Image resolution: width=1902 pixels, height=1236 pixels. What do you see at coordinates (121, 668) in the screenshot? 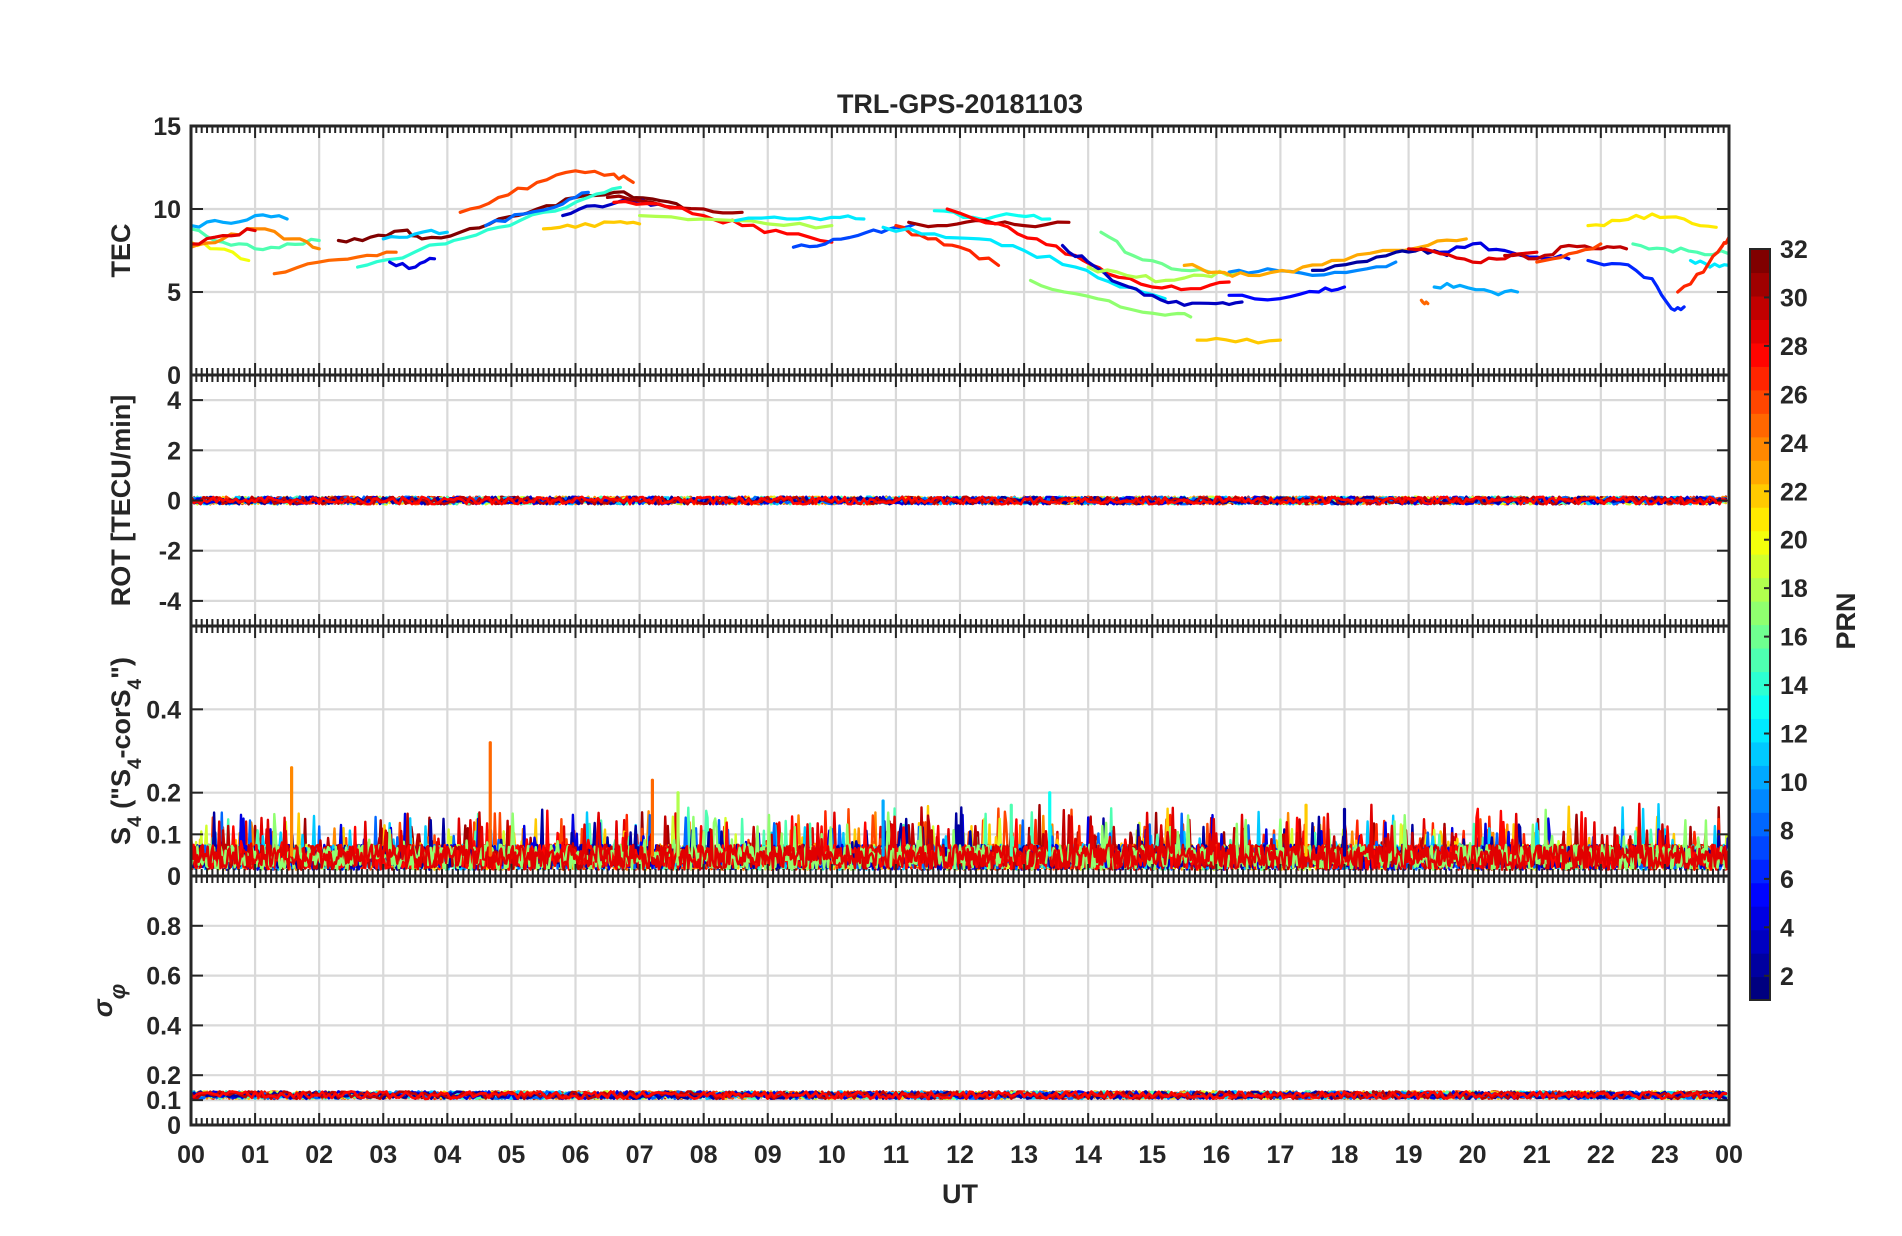
I see `y-label-part: ")` at bounding box center [121, 668].